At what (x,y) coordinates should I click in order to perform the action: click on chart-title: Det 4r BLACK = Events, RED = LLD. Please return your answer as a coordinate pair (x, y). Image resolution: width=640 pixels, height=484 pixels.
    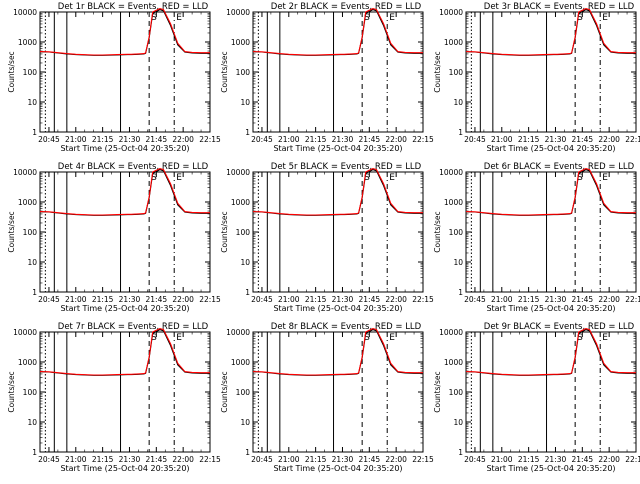
    Looking at the image, I should click on (133, 167).